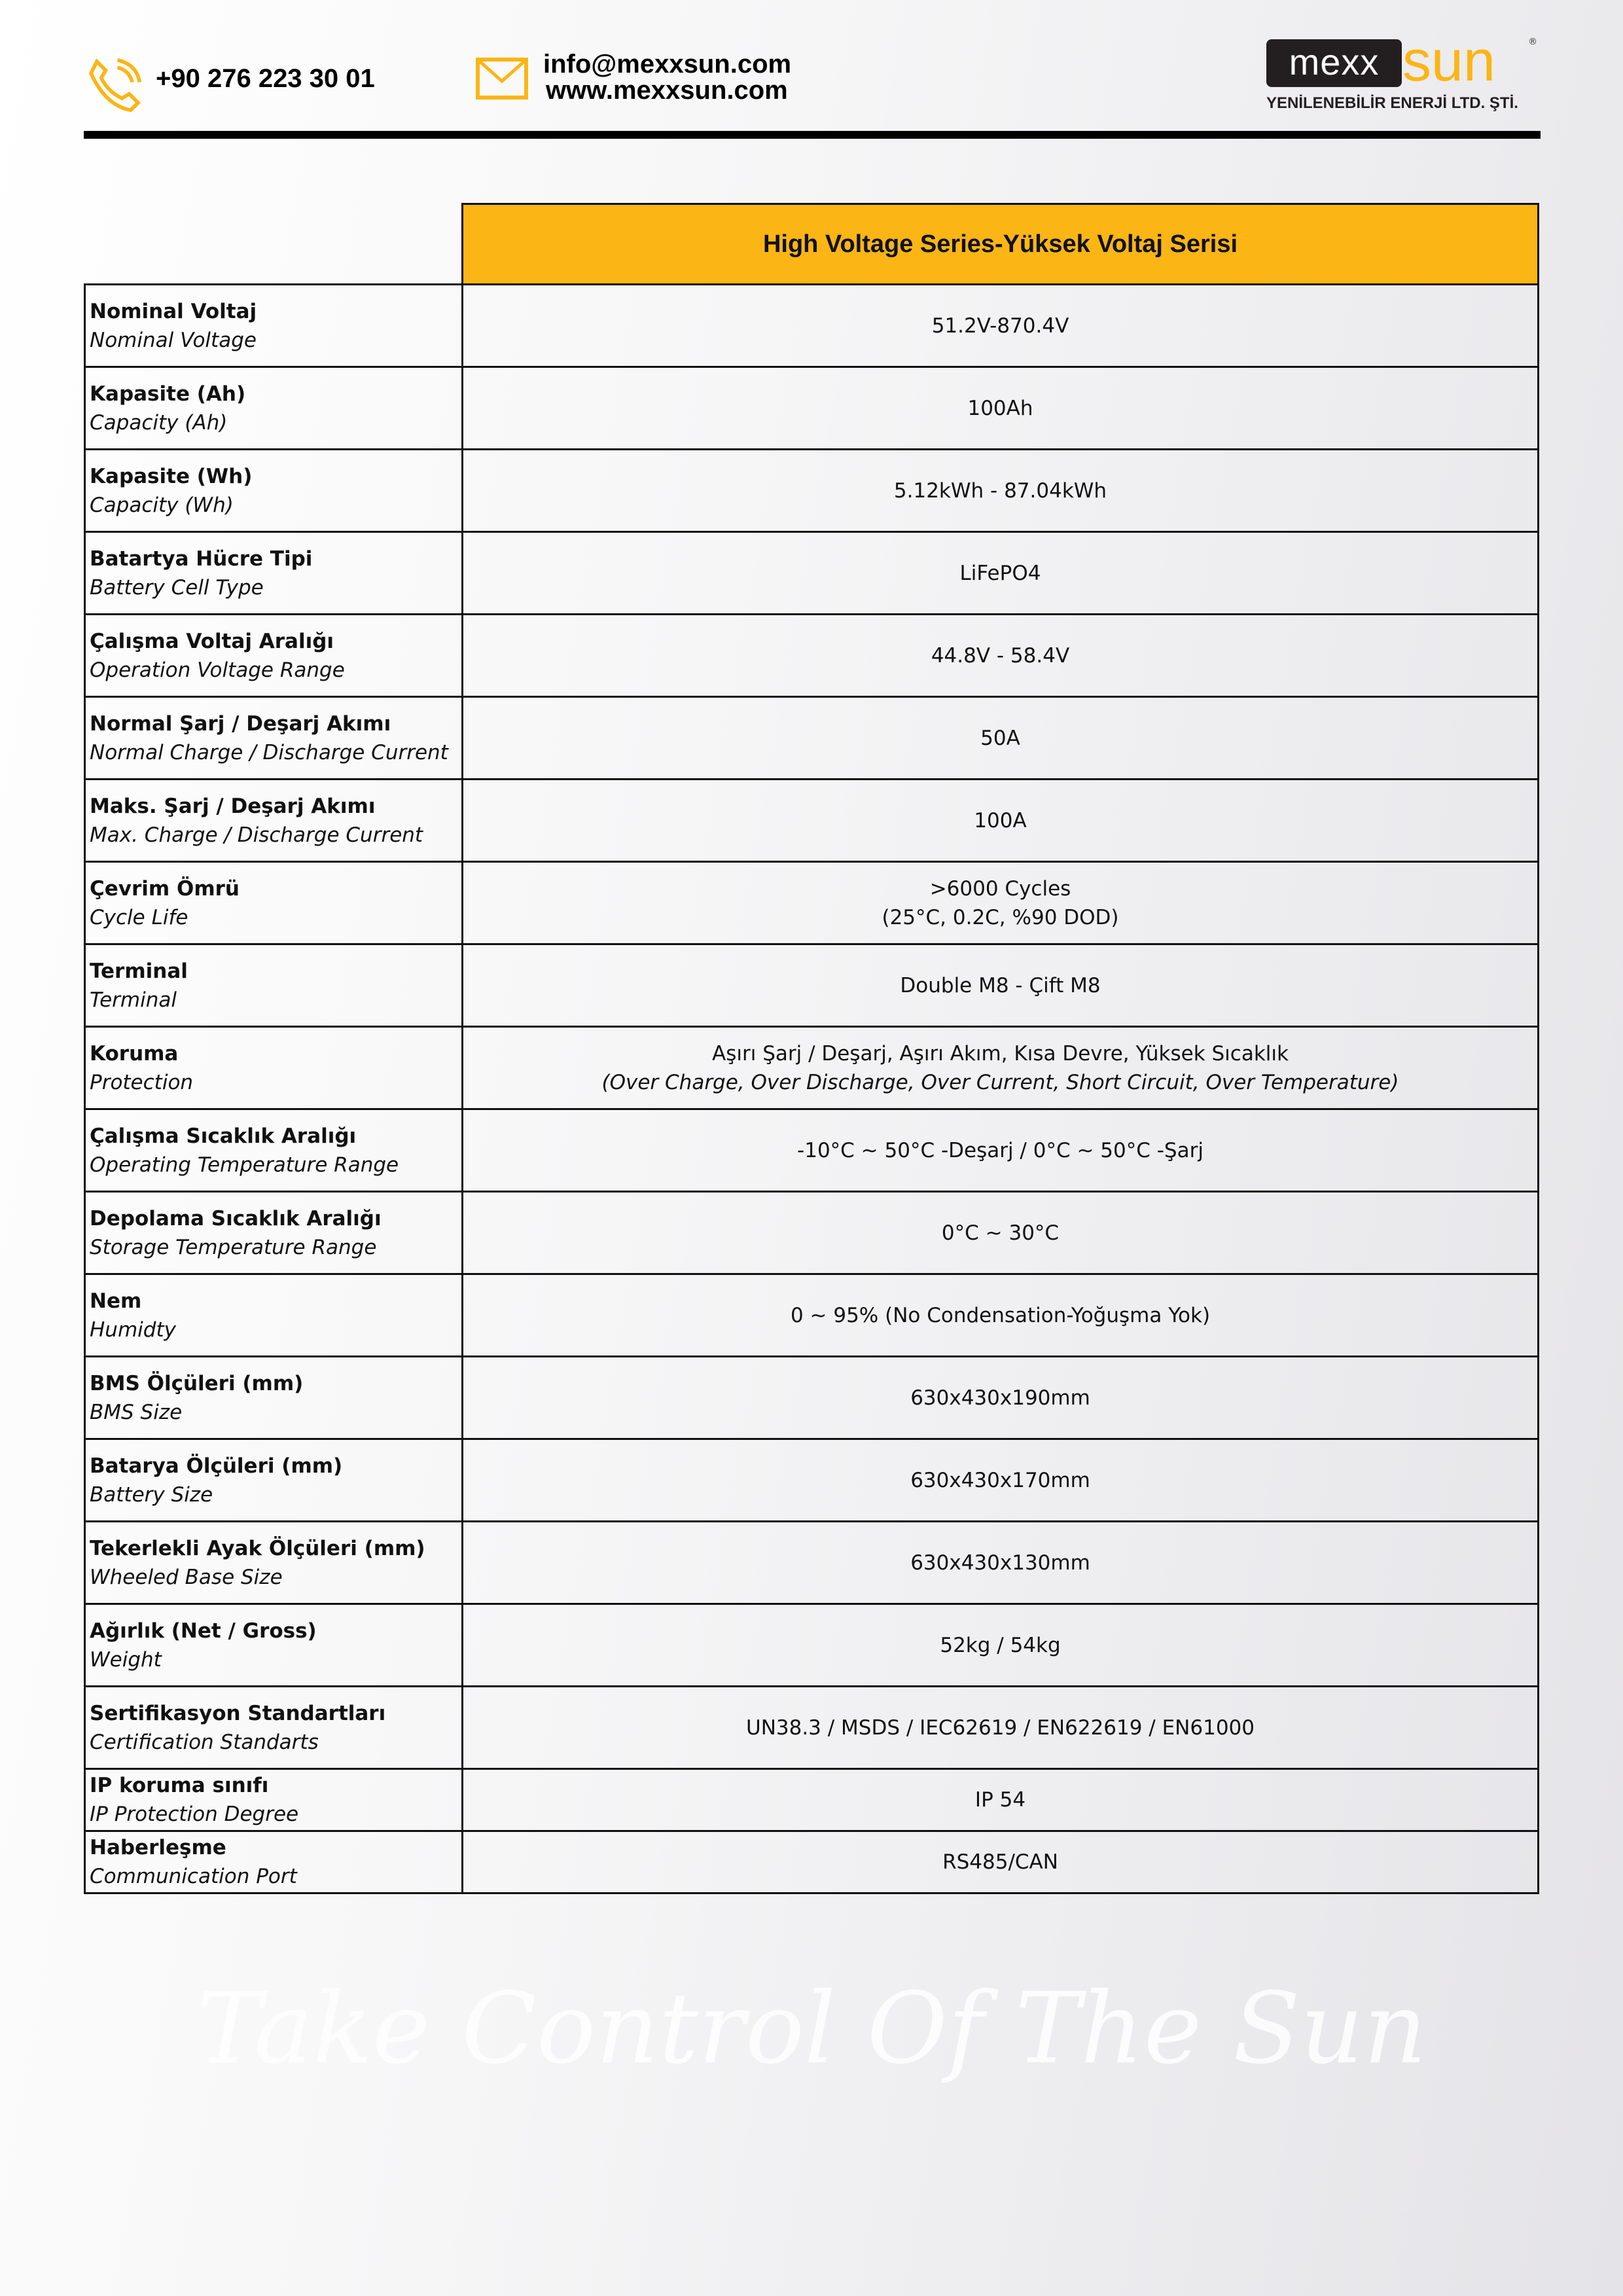 This screenshot has width=1623, height=2296. I want to click on spec-value-line1: >6000 Cycles, so click(1000, 888).